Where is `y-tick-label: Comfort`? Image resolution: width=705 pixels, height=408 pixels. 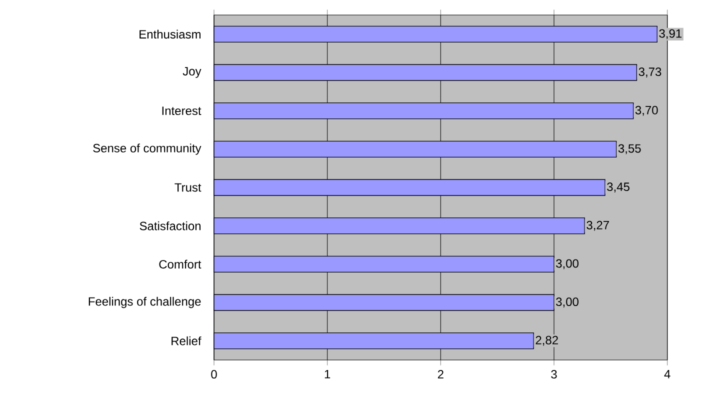
y-tick-label: Comfort is located at coordinates (180, 264).